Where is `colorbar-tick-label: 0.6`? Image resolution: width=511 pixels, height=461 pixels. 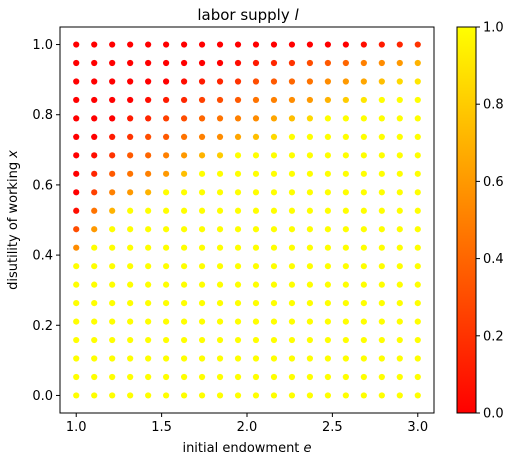
colorbar-tick-label: 0.6 is located at coordinates (493, 182).